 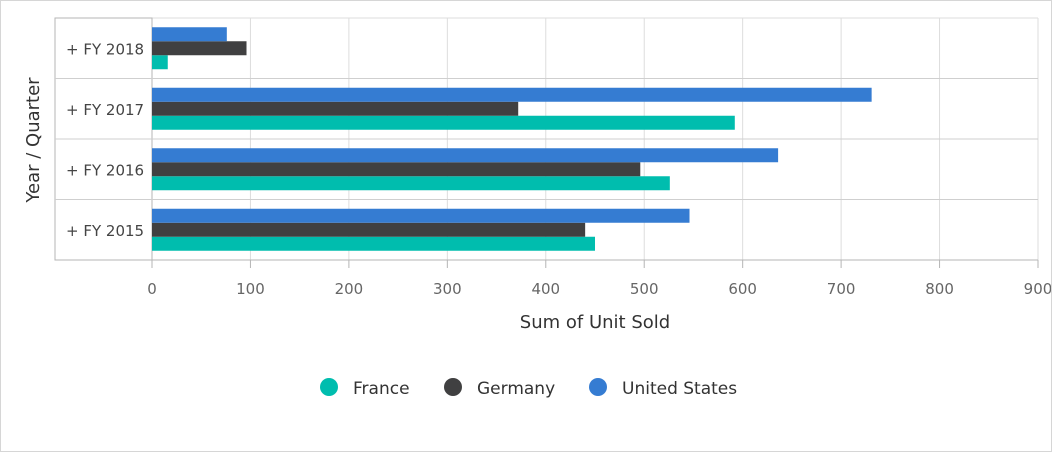 I want to click on category-label: + FY 2017, so click(x=105, y=110).